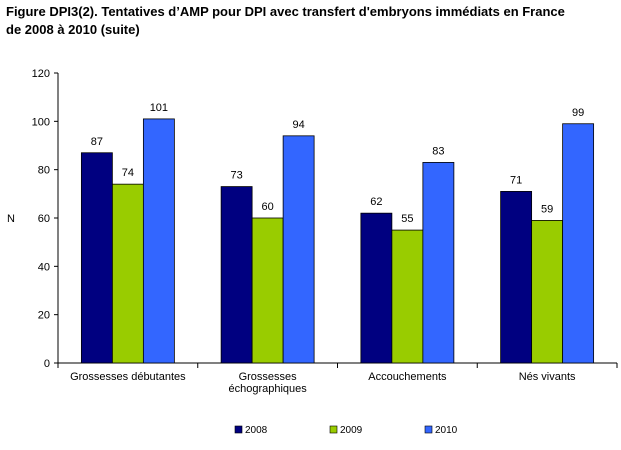  I want to click on data-label: 59, so click(547, 209).